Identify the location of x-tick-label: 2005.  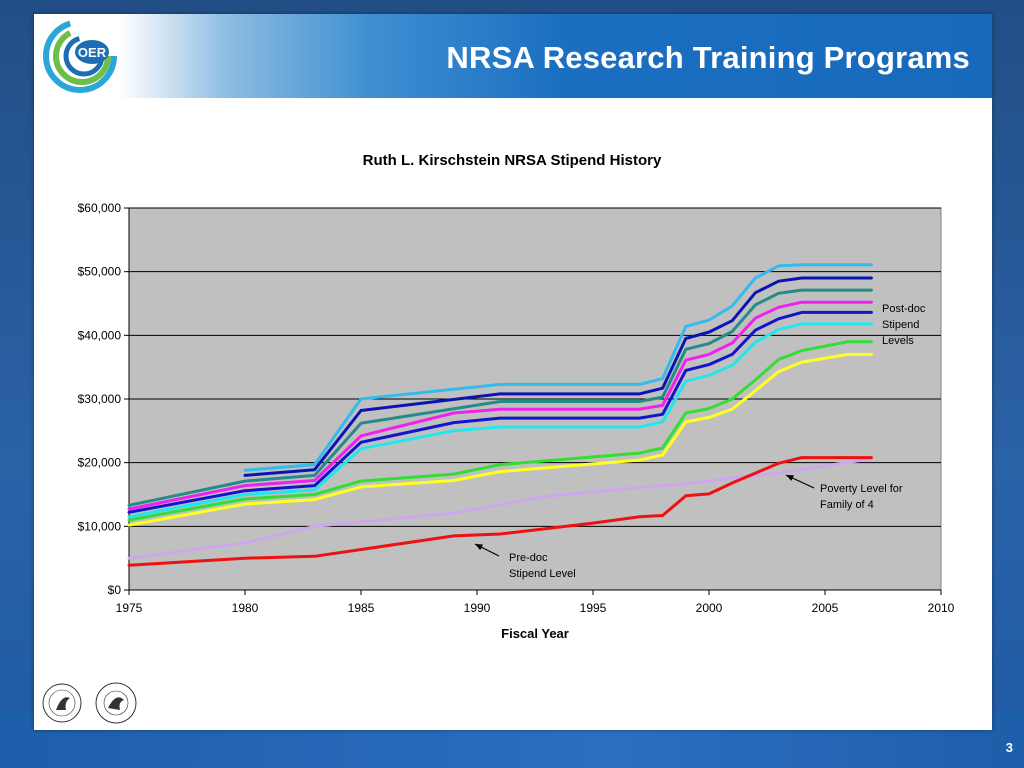
(825, 608).